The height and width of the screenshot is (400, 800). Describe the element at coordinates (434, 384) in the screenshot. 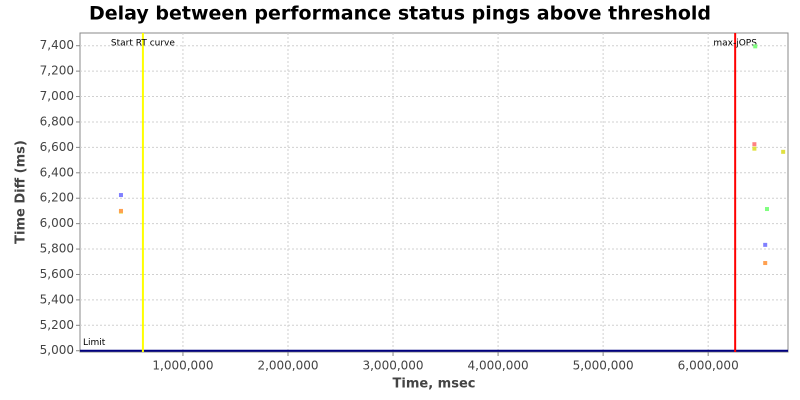

I see `x-axis-label: Time, msec` at that location.